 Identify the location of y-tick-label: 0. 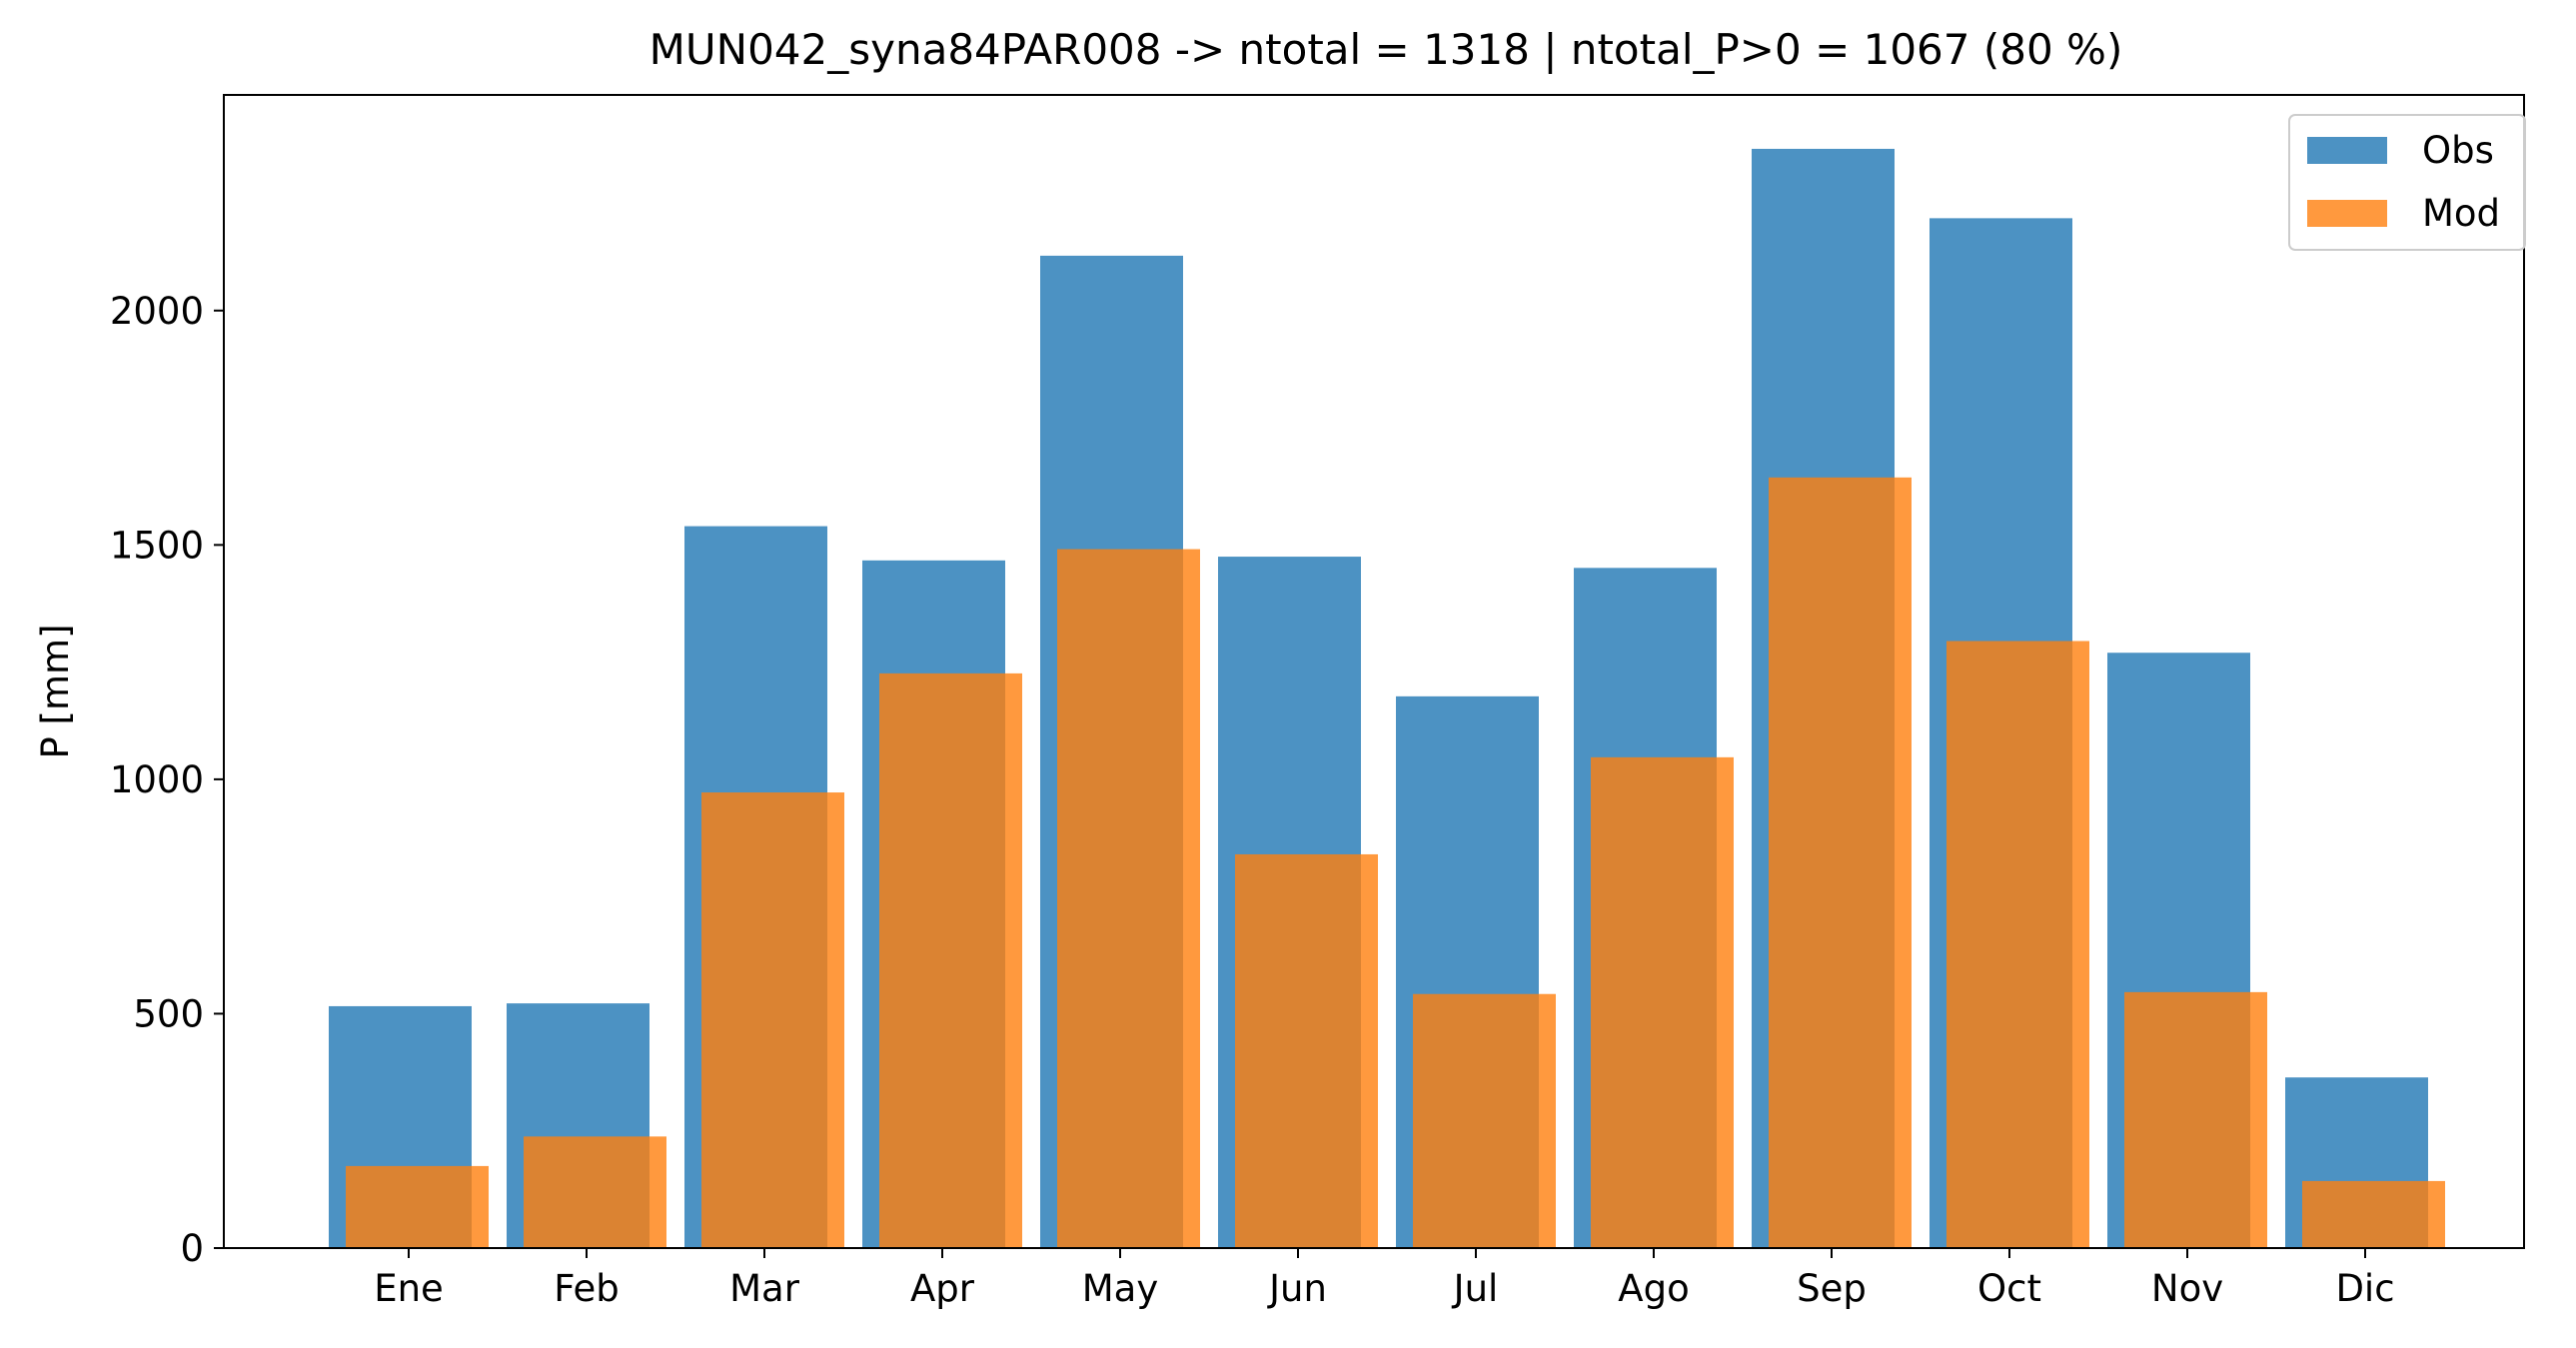
(192, 1248).